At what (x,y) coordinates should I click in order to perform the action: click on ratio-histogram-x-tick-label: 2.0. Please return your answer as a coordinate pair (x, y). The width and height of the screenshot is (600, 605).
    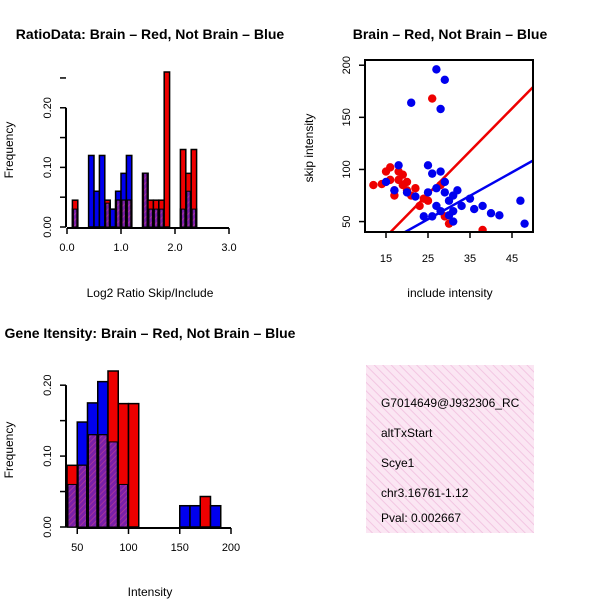
    Looking at the image, I should click on (174, 248).